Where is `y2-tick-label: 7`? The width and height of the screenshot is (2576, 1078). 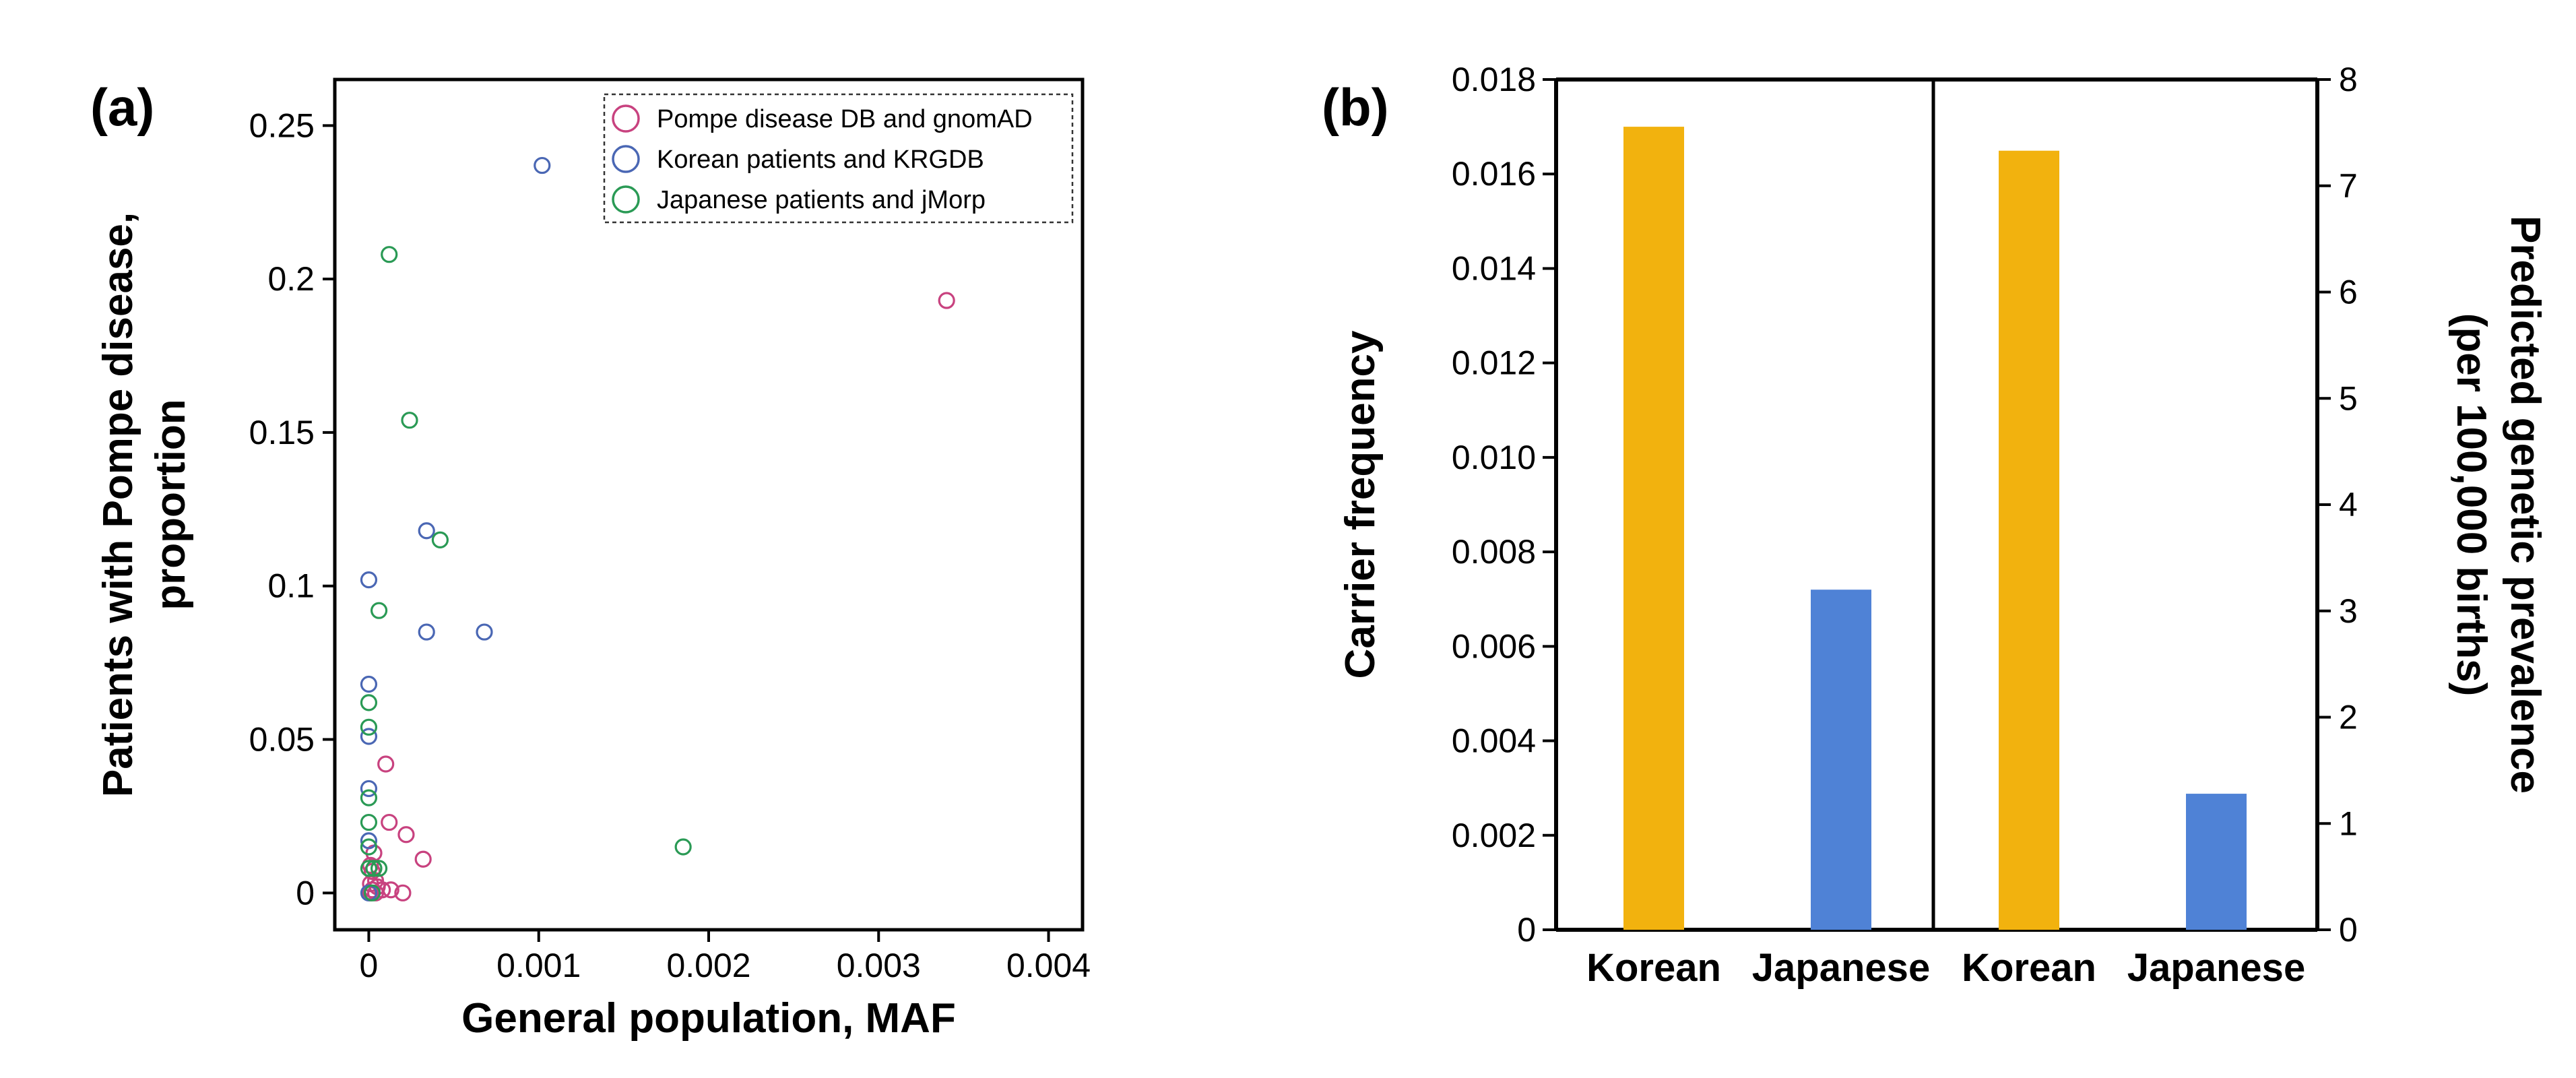 y2-tick-label: 7 is located at coordinates (2348, 186).